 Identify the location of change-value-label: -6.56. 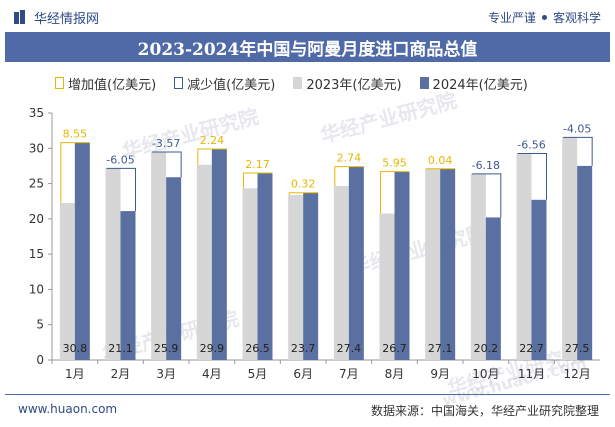
(531, 145).